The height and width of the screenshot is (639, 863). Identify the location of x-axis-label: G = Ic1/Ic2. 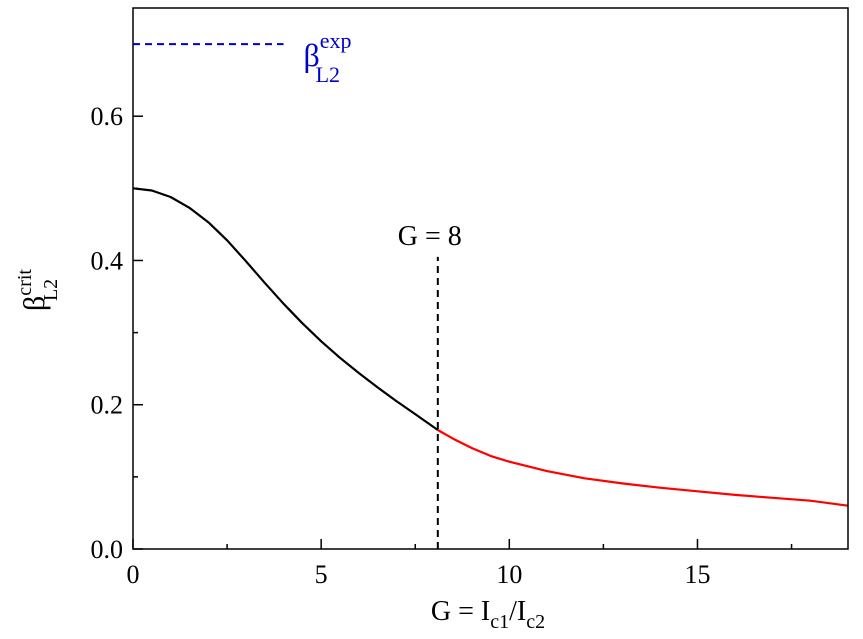
(488, 614).